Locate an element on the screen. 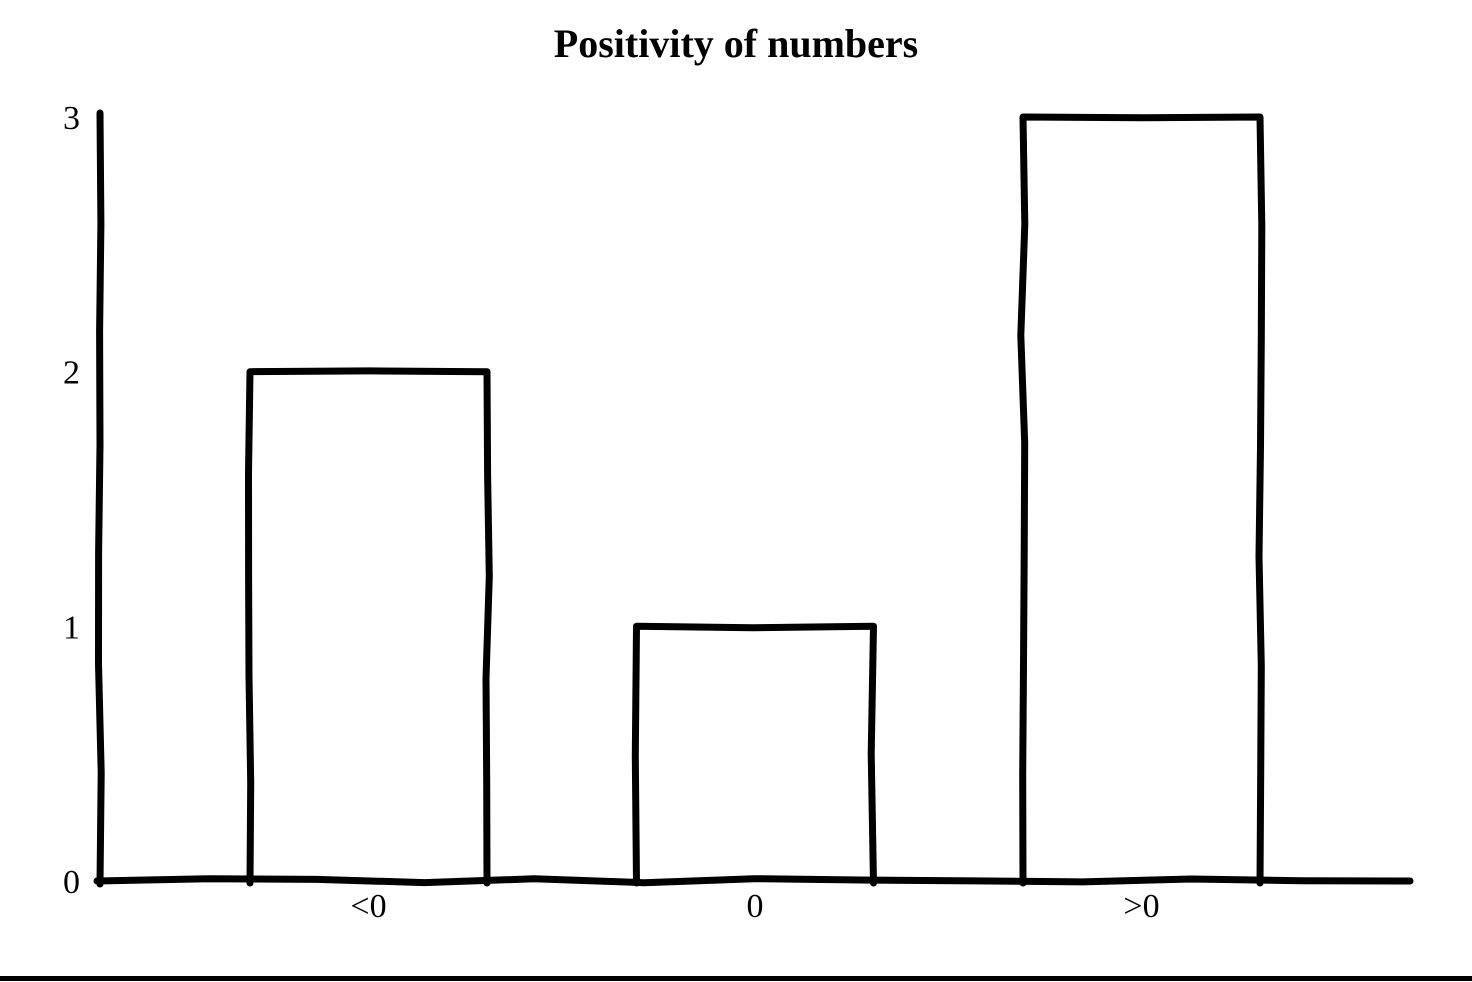  bottom-rule is located at coordinates (736, 978).